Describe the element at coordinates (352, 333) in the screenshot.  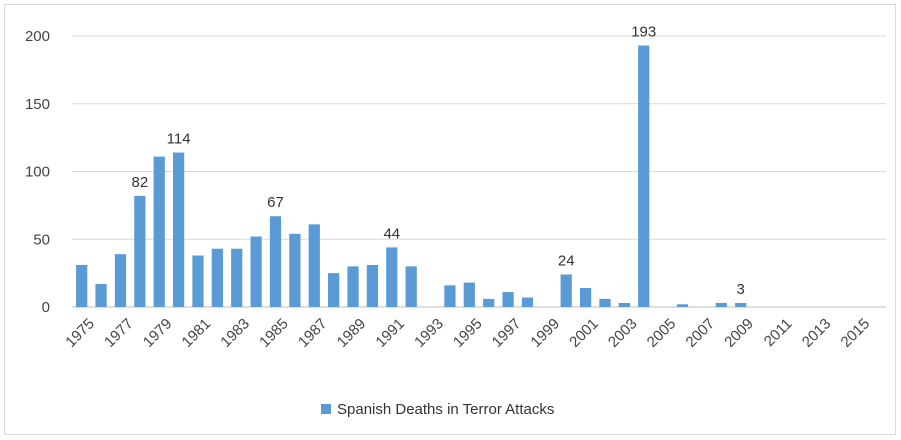
I see `x-tick-label: 1989` at that location.